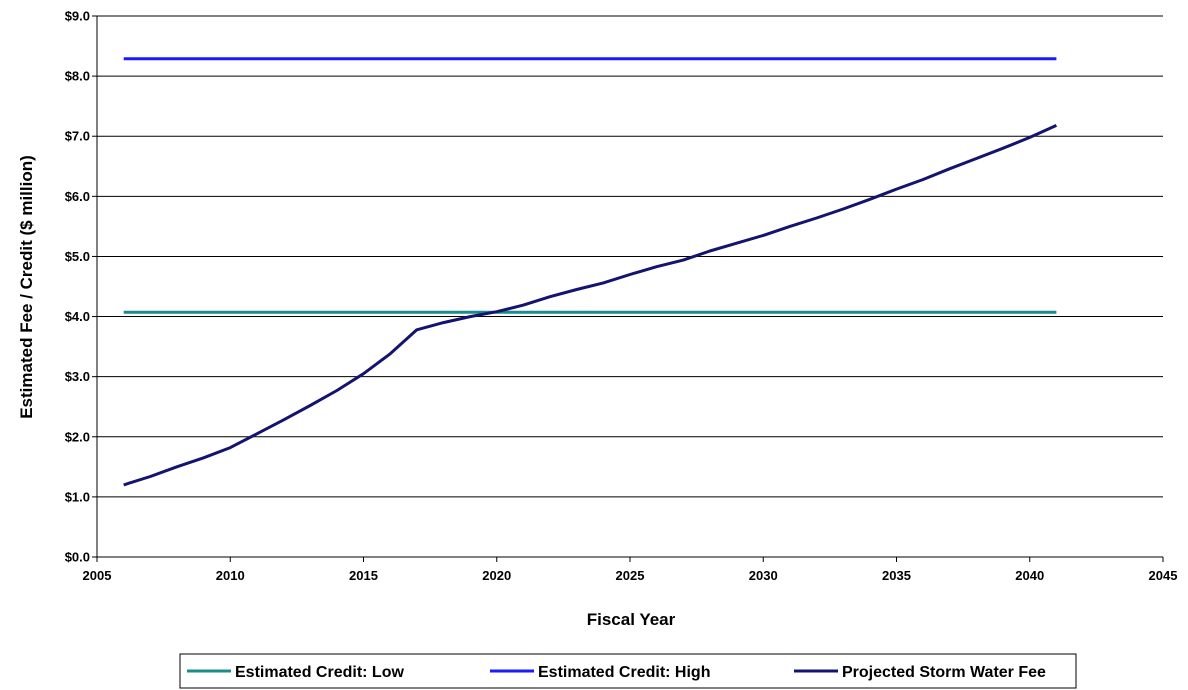  I want to click on x-tick-label: 2015, so click(363, 575).